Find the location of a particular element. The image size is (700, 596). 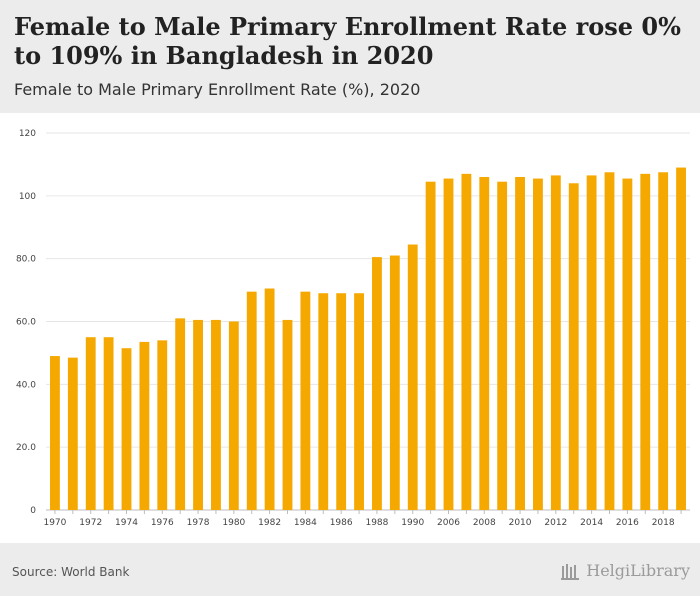

x-tick-label: 2014 is located at coordinates (591, 523).